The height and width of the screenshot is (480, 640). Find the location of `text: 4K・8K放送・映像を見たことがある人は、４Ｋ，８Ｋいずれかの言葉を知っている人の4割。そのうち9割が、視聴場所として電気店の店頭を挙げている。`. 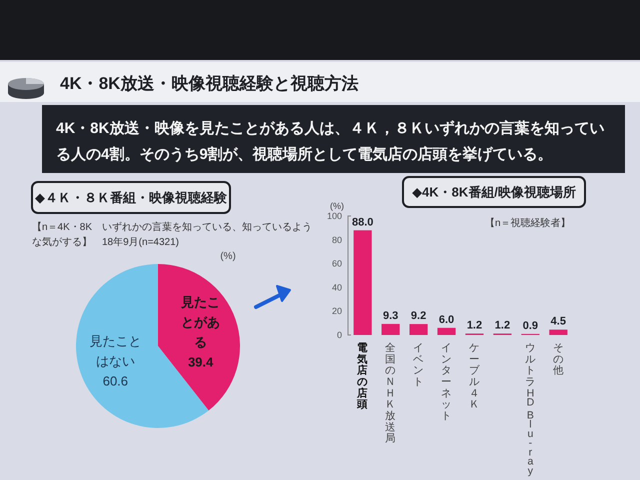

text: 4K・8K放送・映像を見たことがある人は、４Ｋ，８Ｋいずれかの言葉を知っている人の4割。そのうち9割が、視聴場所として電気店の店頭を挙げている。 is located at coordinates (330, 141).